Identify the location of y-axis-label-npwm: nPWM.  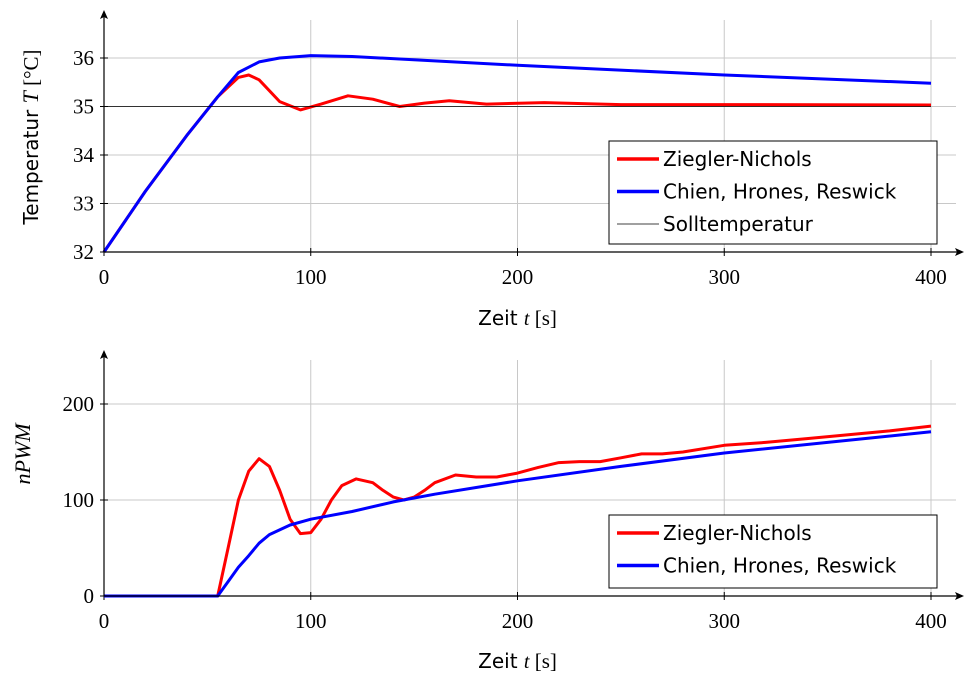
(22, 453).